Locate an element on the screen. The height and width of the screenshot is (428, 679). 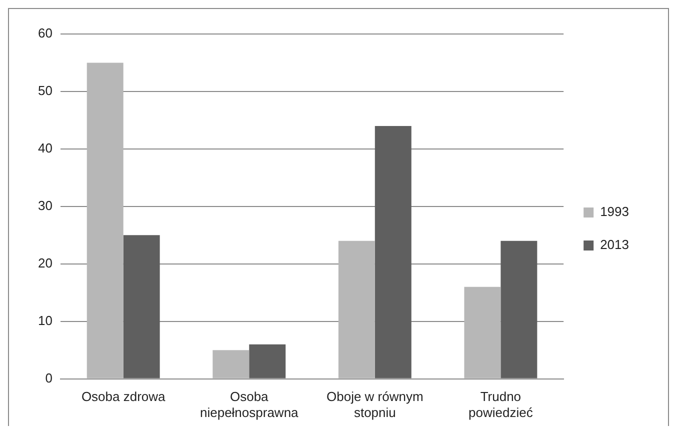
y-tick-label: 30 is located at coordinates (45, 205).